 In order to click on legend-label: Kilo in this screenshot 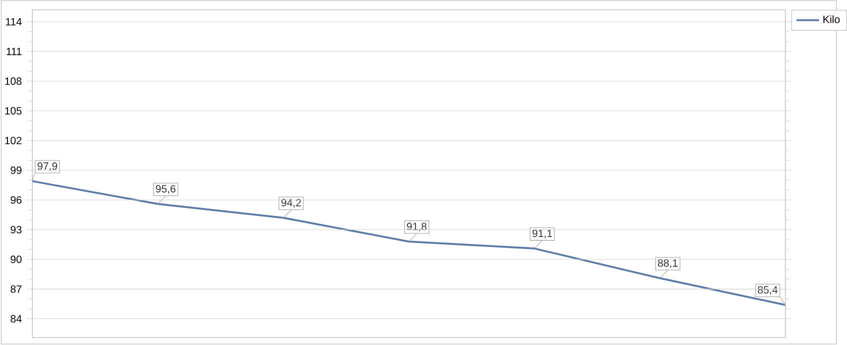, I will do `click(831, 20)`.